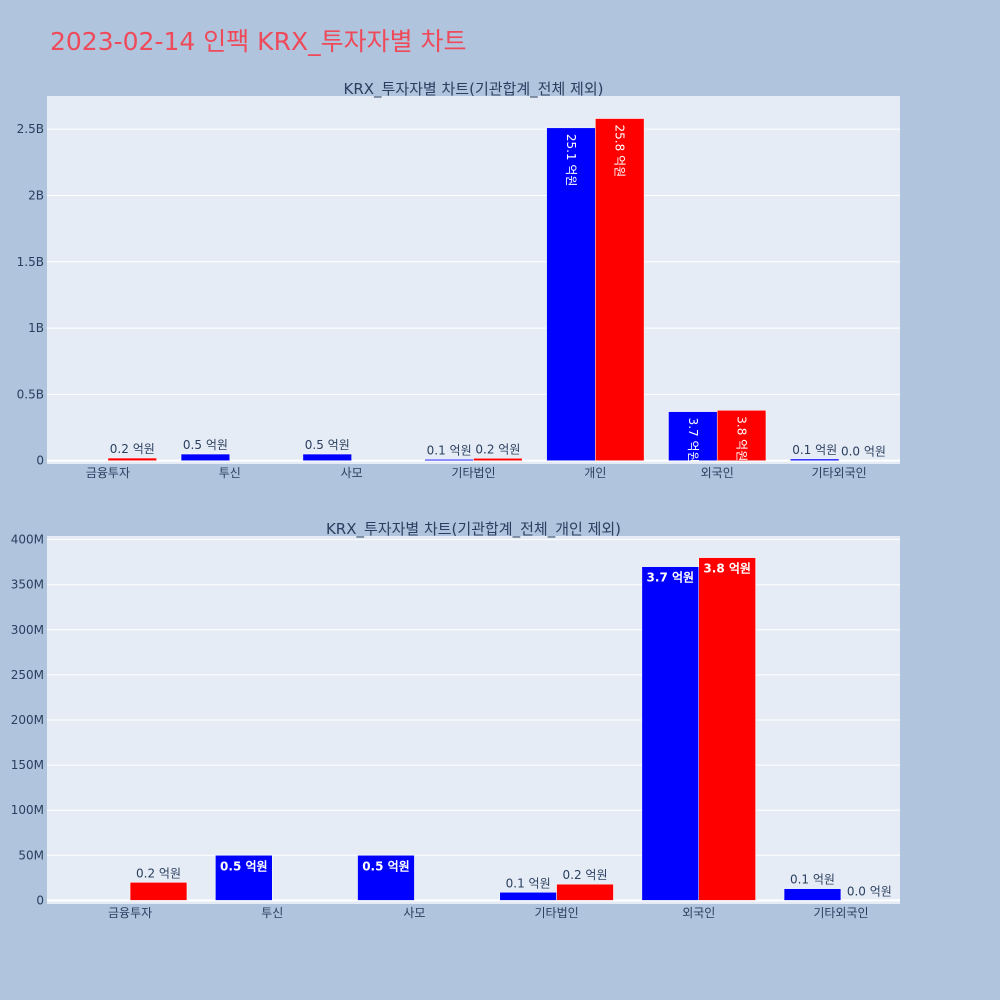 This screenshot has height=1000, width=1000. Describe the element at coordinates (27, 720) in the screenshot. I see `y-tick-label: 200M` at that location.